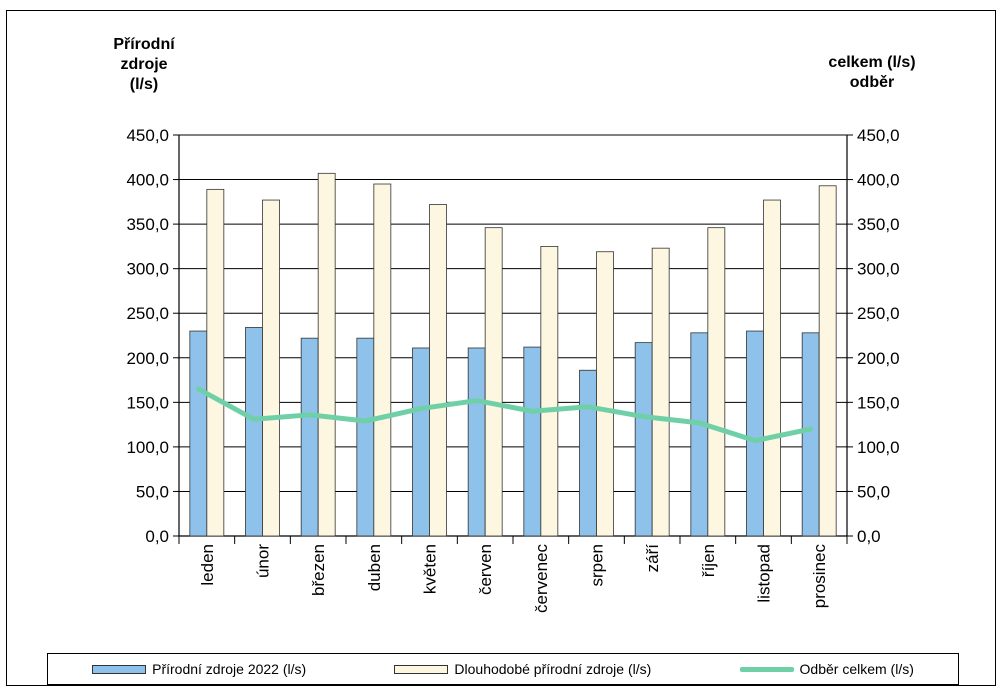 This screenshot has width=1002, height=692. I want to click on legend-item-primary: Přírodní zdroje 2022 (l/s), so click(199, 669).